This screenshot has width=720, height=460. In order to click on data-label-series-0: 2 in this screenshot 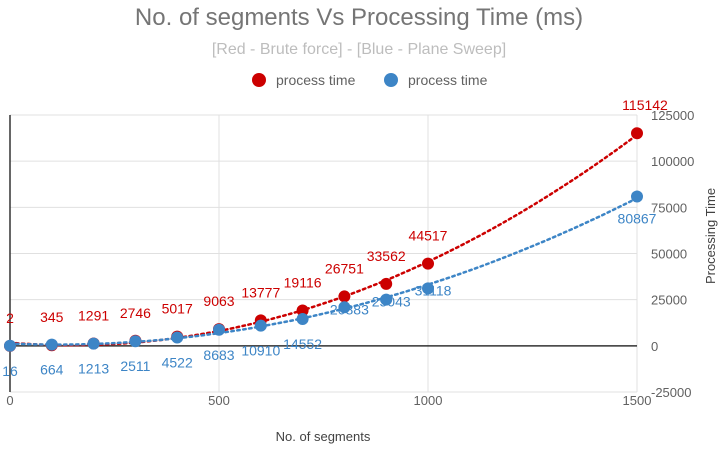, I will do `click(10, 318)`.